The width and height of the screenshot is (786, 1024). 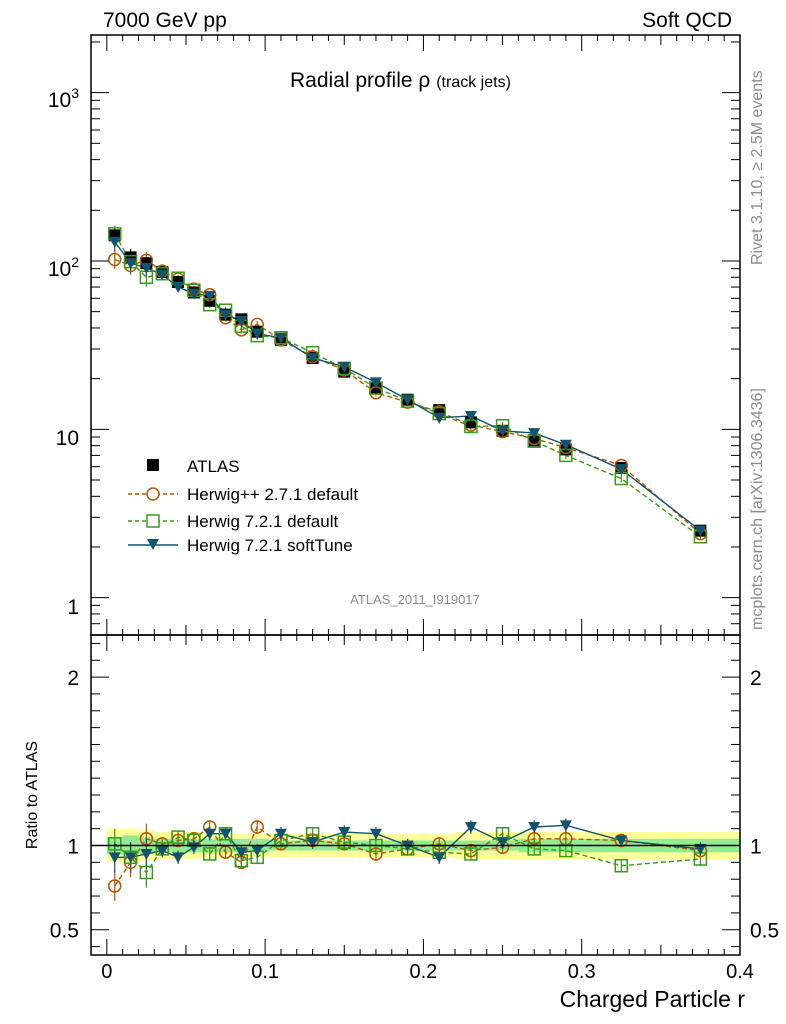 What do you see at coordinates (67, 438) in the screenshot?
I see `y-tick-label-main-10: 10` at bounding box center [67, 438].